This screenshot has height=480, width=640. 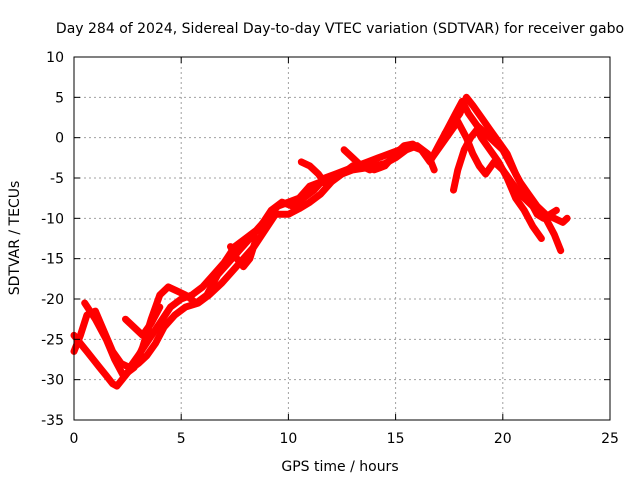 I want to click on x-tick-label: 5, so click(x=181, y=439).